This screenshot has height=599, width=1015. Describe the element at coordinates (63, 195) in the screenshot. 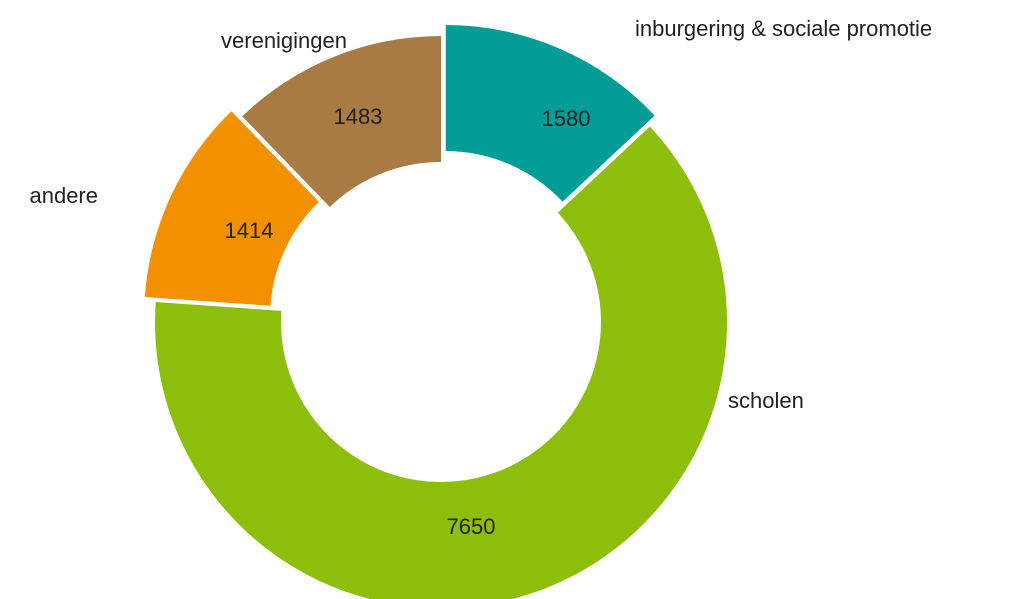

I see `category-label: andere` at that location.